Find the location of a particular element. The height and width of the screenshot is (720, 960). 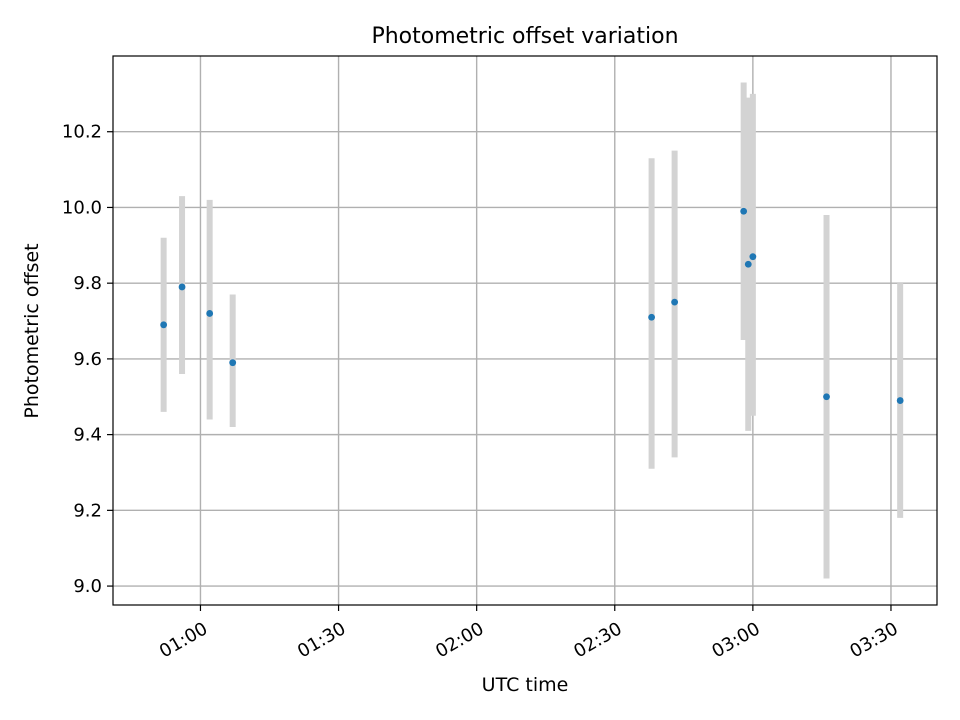

y-tick-label: 9.2 is located at coordinates (87, 510).